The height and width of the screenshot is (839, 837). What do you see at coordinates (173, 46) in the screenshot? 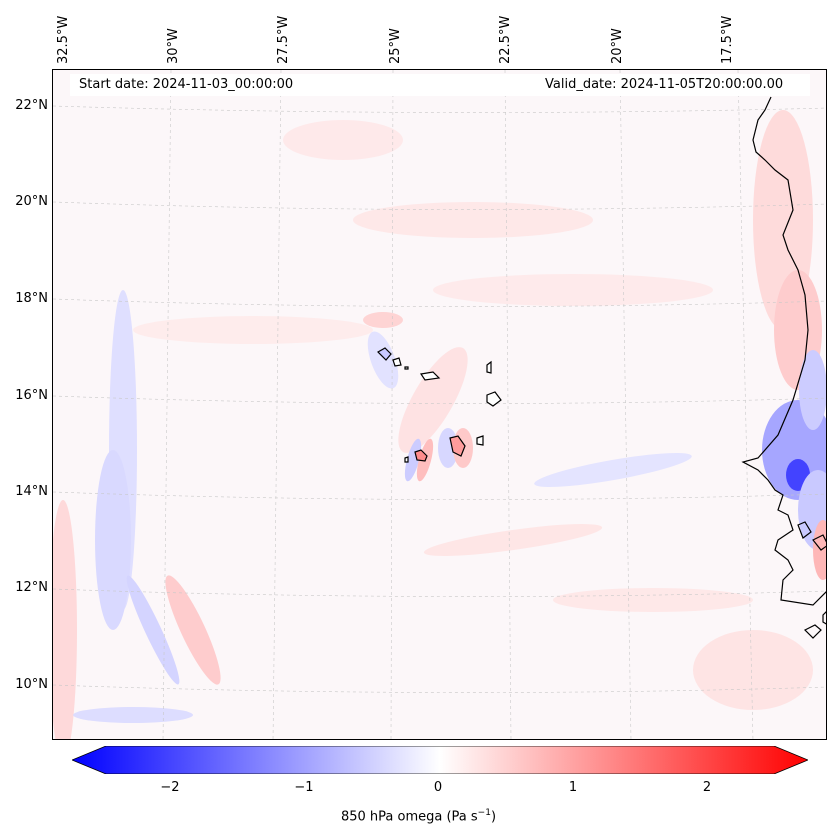
I see `lon-label: 30°W` at bounding box center [173, 46].